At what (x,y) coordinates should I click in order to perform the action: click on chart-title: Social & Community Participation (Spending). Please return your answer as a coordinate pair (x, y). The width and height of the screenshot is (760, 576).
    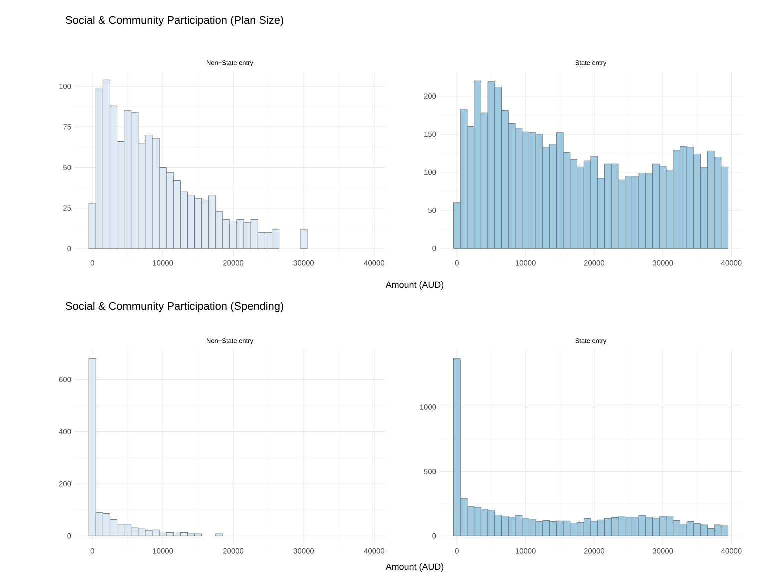
    Looking at the image, I should click on (175, 307).